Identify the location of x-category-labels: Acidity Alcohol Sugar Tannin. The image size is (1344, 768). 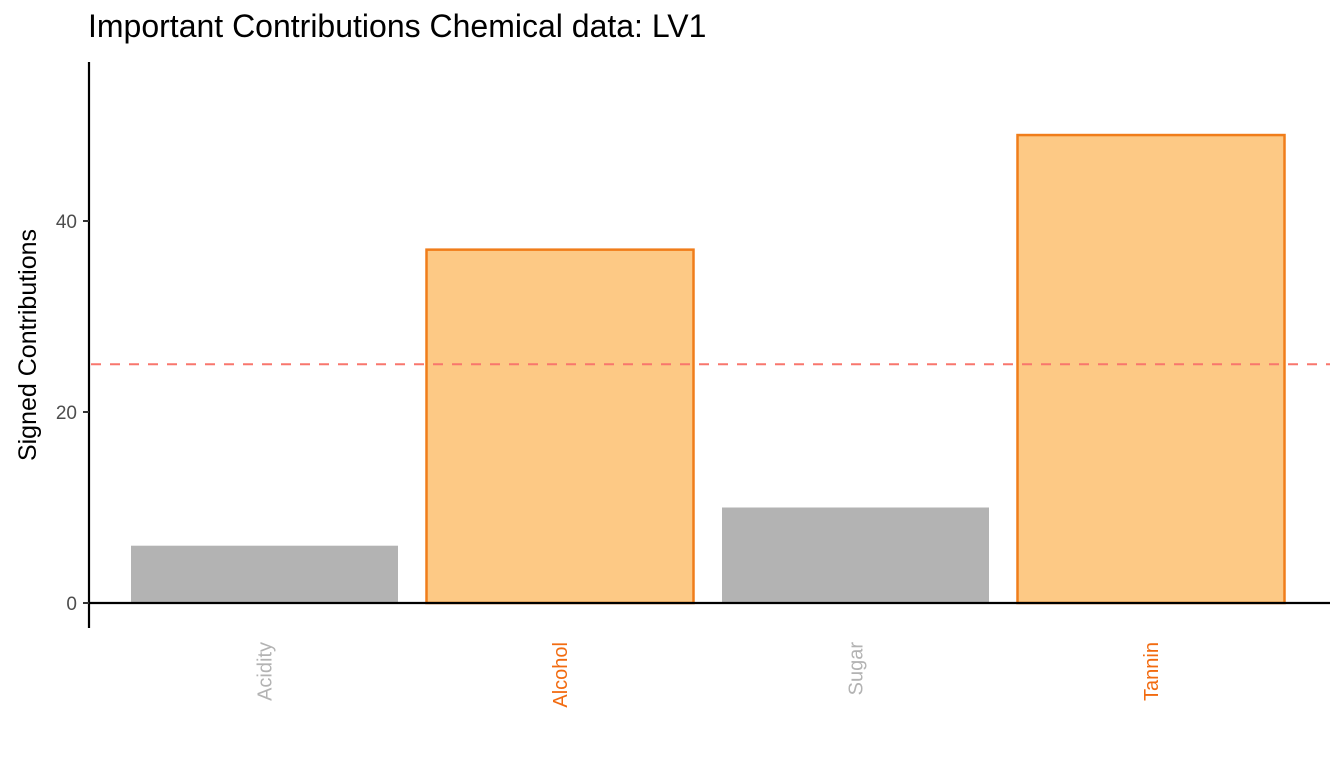
(709, 675).